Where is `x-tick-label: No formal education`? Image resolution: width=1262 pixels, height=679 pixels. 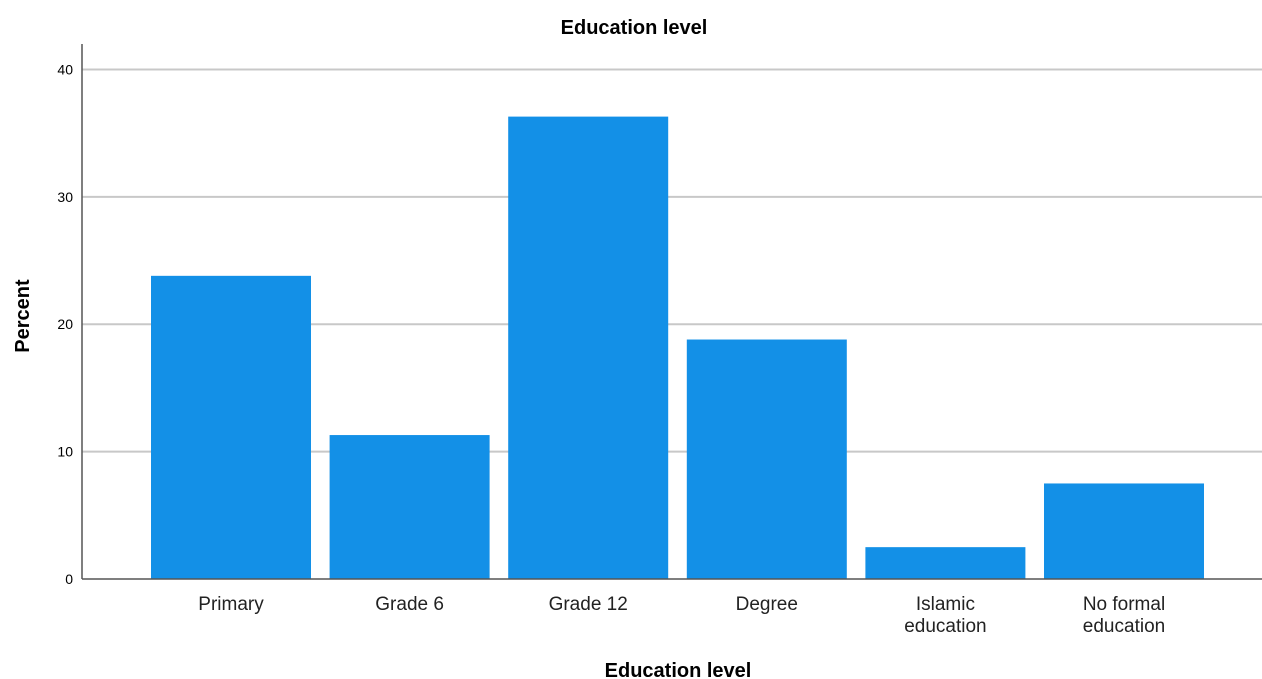
x-tick-label: No formal education is located at coordinates (1124, 615).